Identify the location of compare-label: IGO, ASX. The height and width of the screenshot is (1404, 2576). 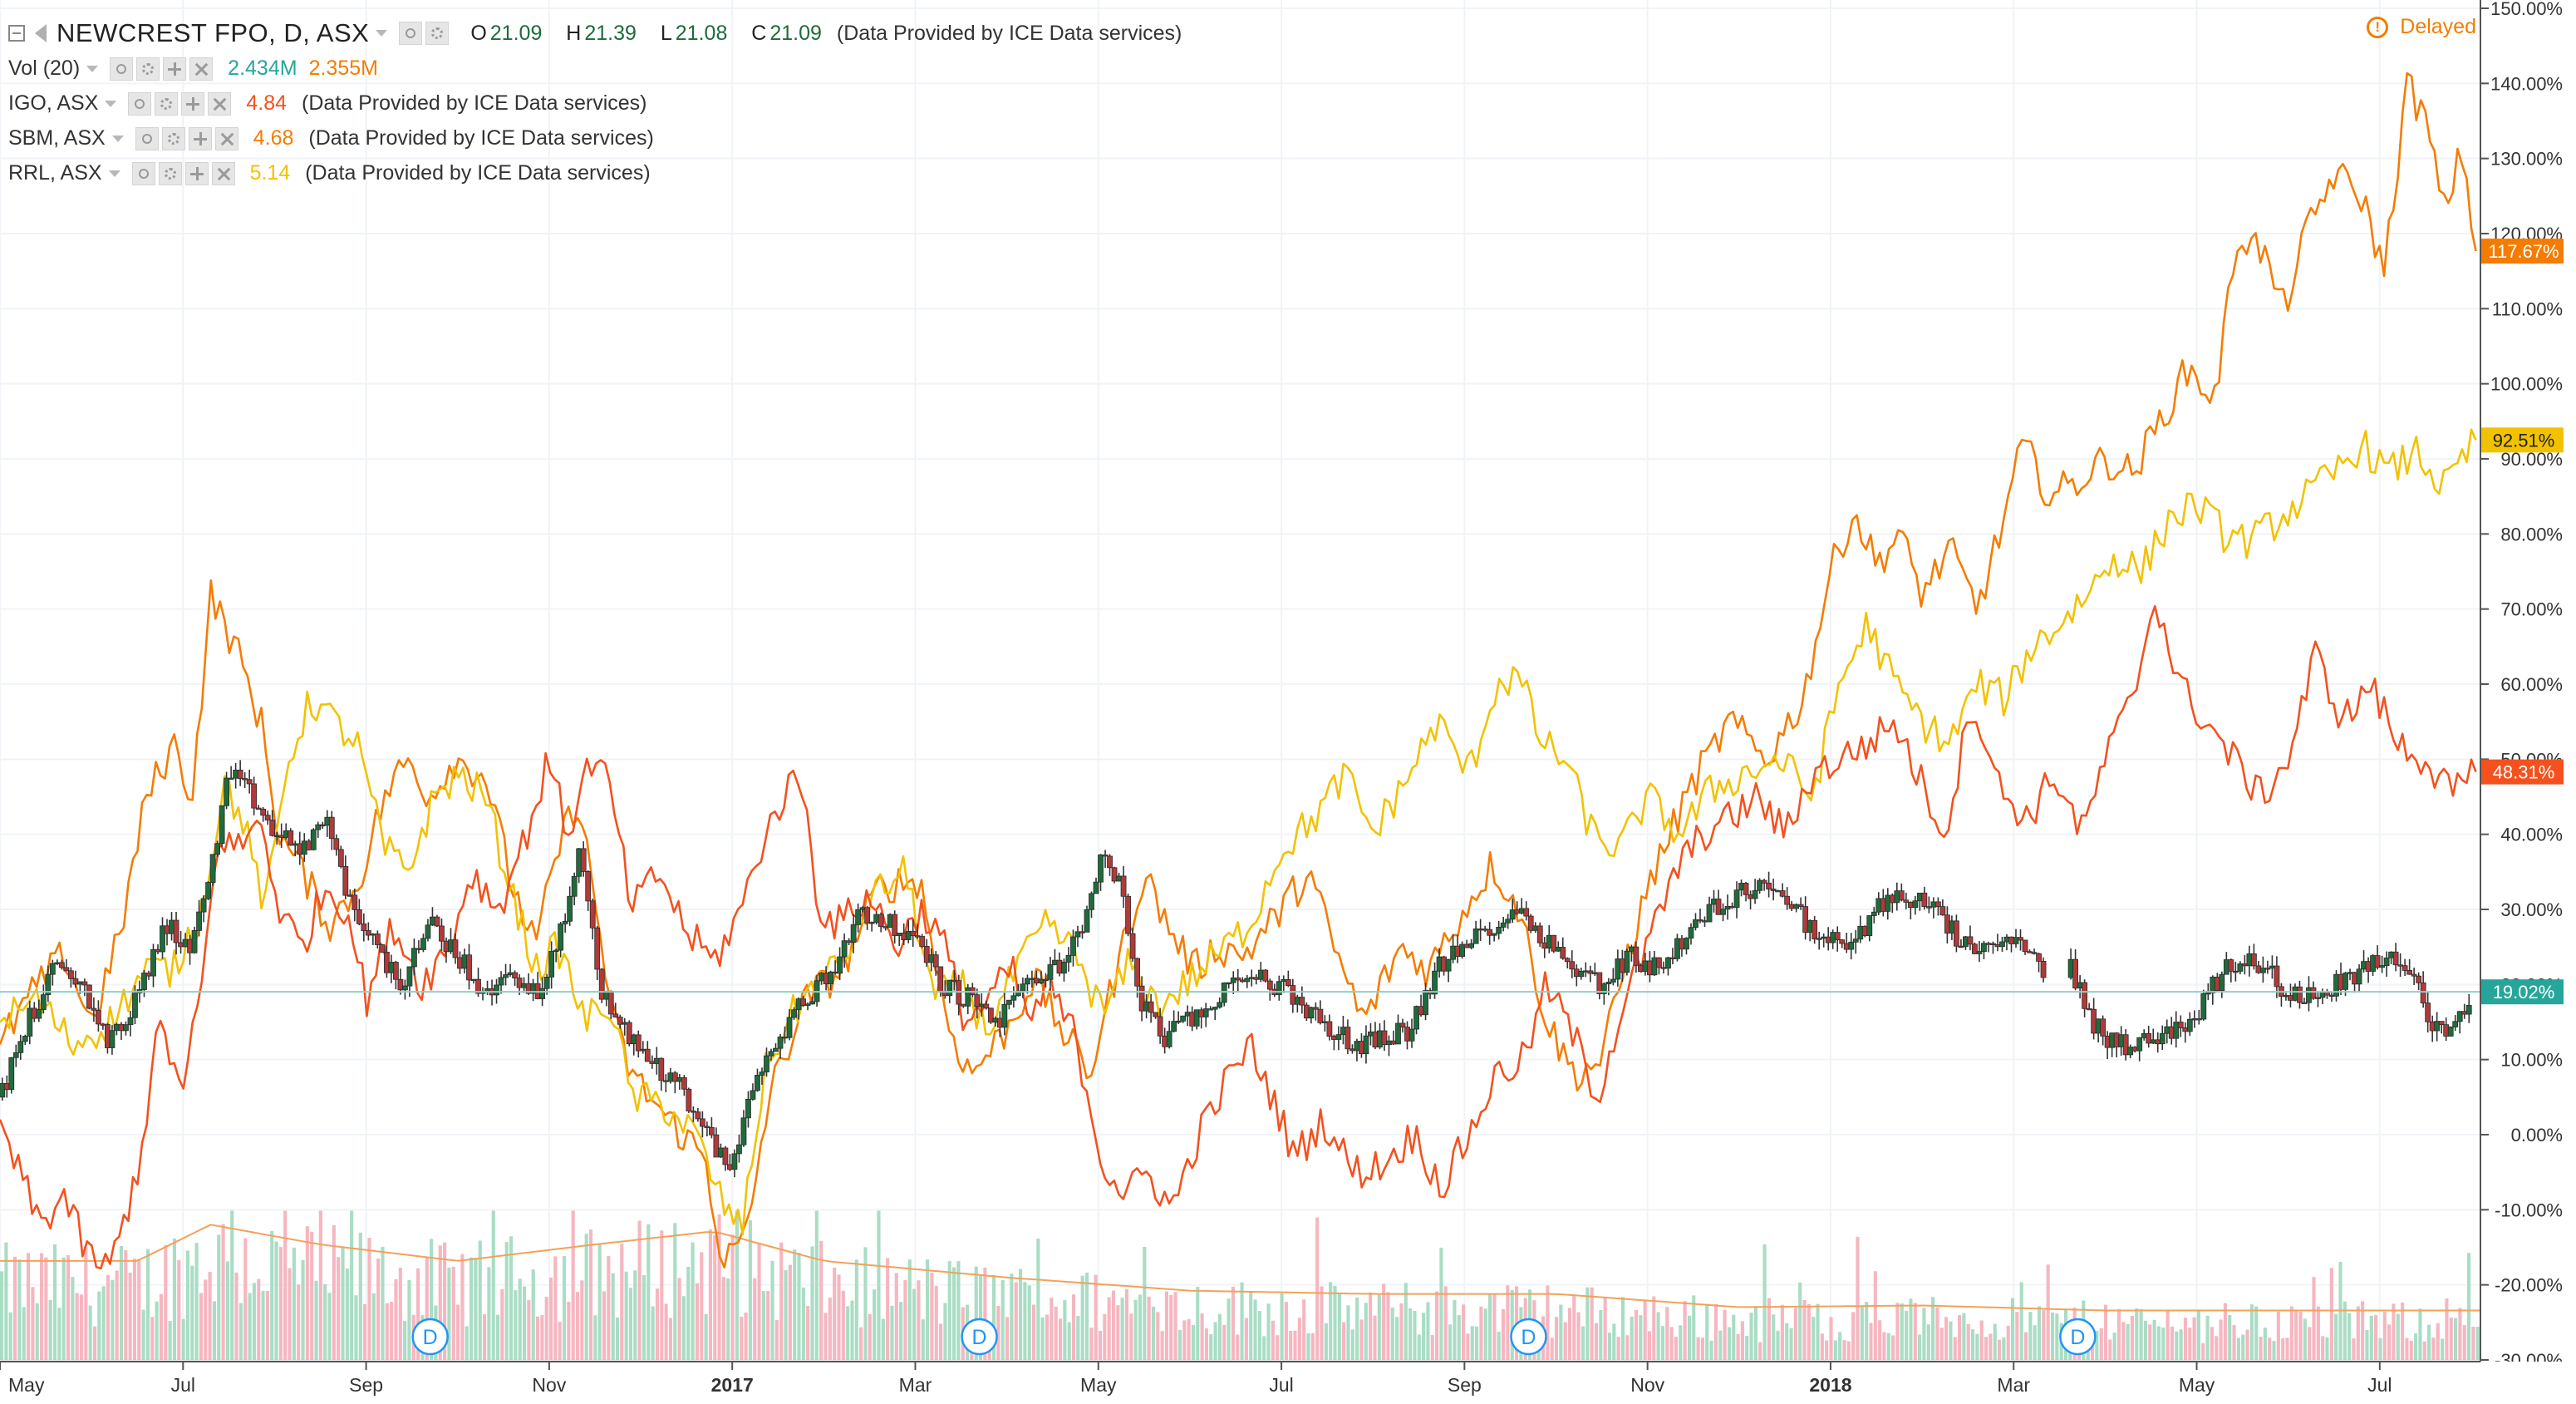
(53, 103).